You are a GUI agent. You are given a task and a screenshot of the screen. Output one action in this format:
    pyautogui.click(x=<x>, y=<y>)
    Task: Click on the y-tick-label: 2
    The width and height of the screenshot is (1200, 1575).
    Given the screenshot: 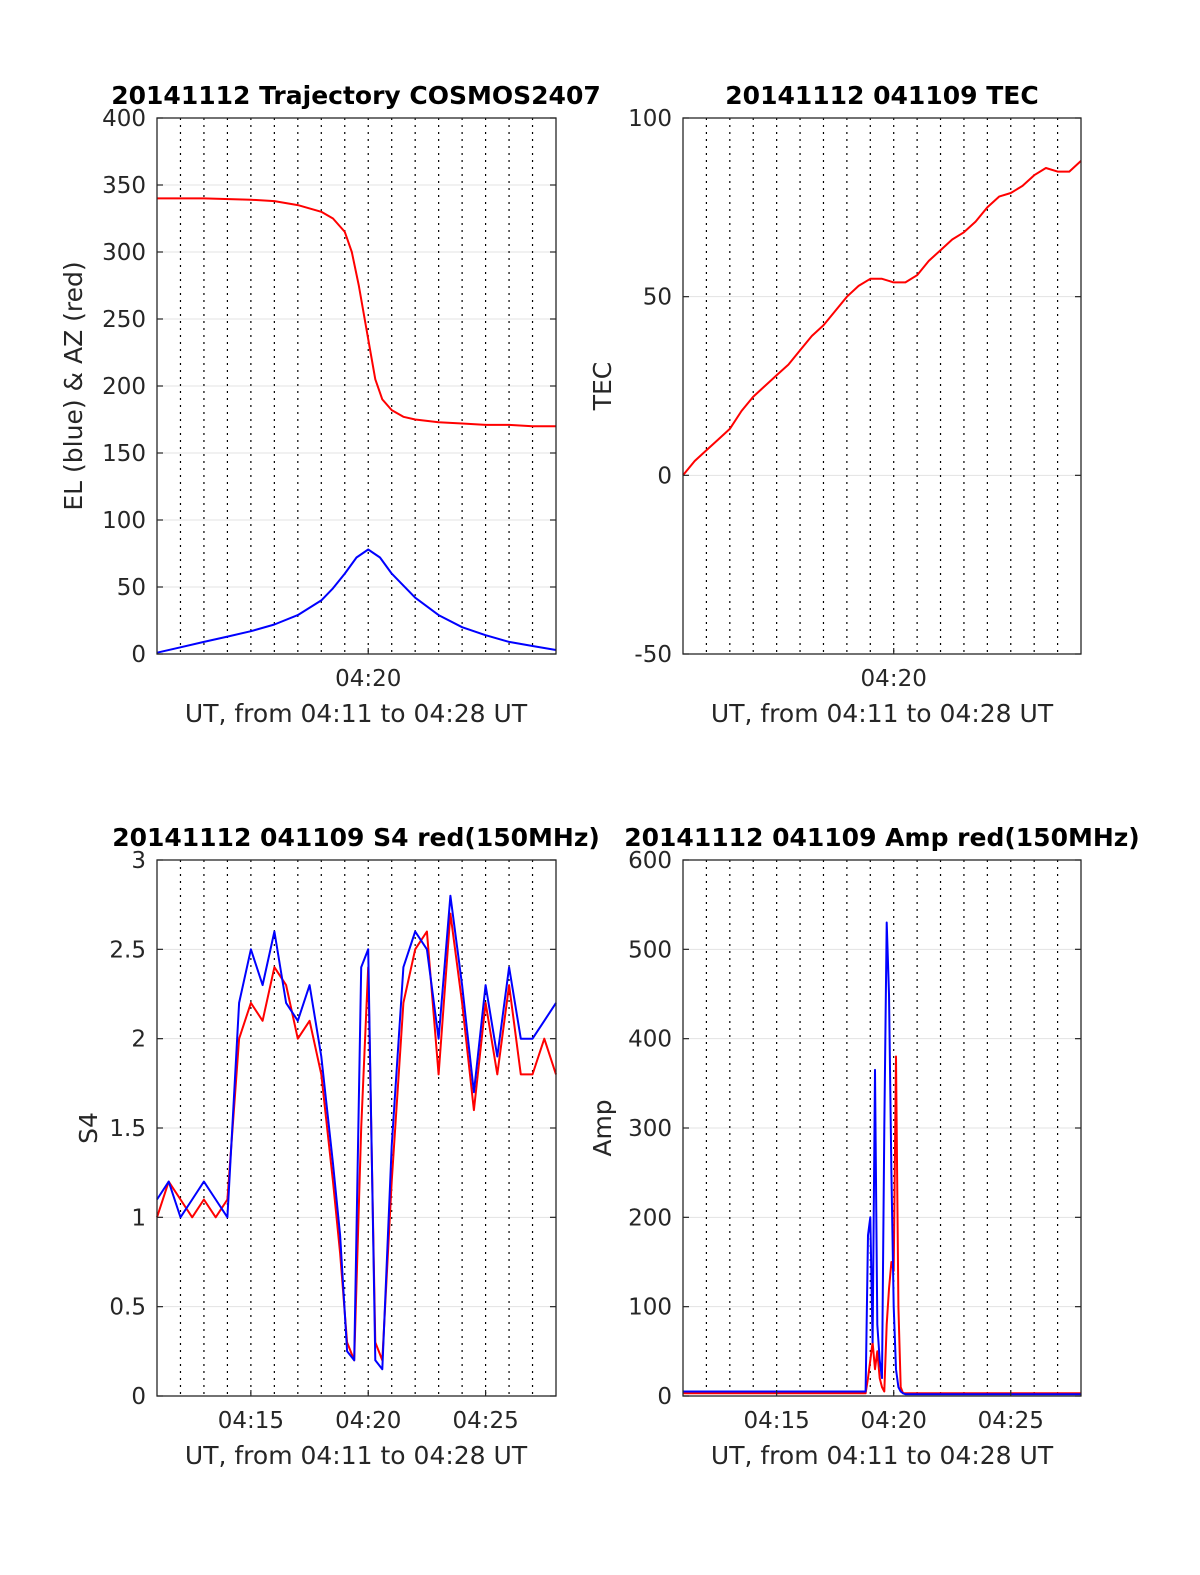 What is the action you would take?
    pyautogui.click(x=138, y=1040)
    